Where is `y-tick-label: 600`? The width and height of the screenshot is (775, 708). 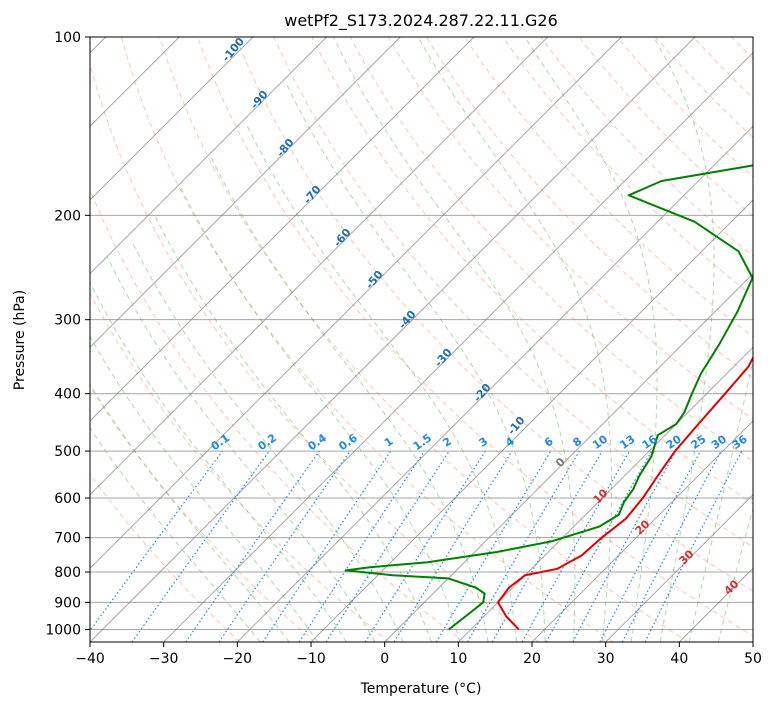
y-tick-label: 600 is located at coordinates (67, 499).